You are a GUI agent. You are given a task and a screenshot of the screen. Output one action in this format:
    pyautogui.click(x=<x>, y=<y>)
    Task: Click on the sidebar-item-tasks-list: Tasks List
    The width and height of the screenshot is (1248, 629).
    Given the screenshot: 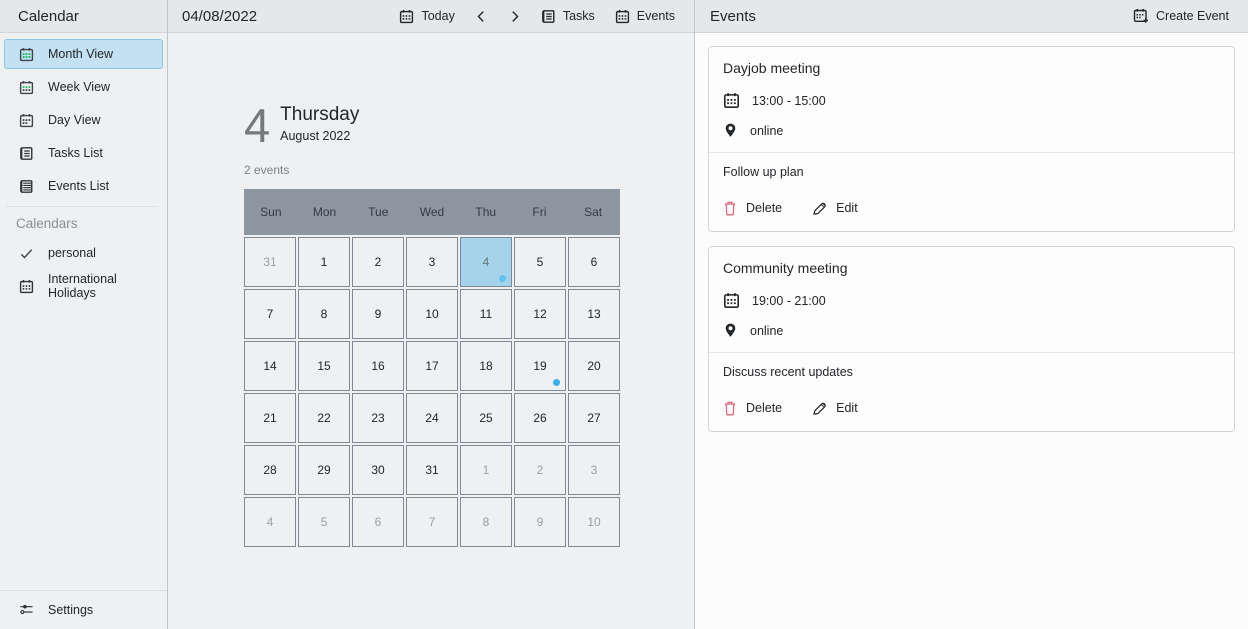 What is the action you would take?
    pyautogui.click(x=83, y=153)
    